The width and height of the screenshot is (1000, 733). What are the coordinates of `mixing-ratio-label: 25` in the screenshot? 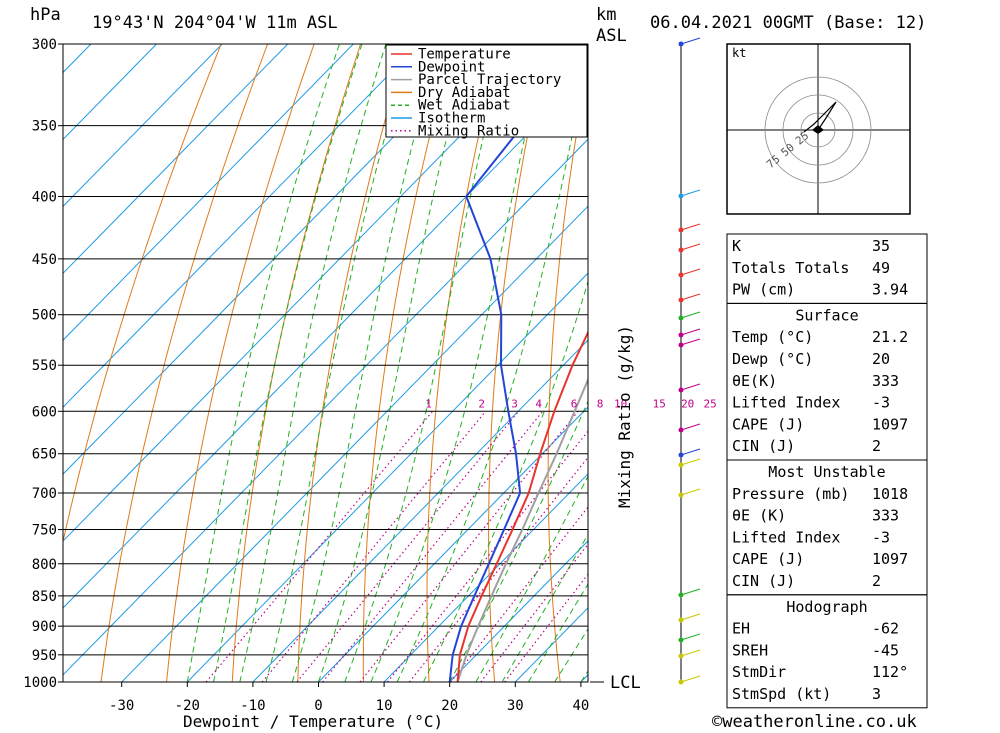 It's located at (709, 403).